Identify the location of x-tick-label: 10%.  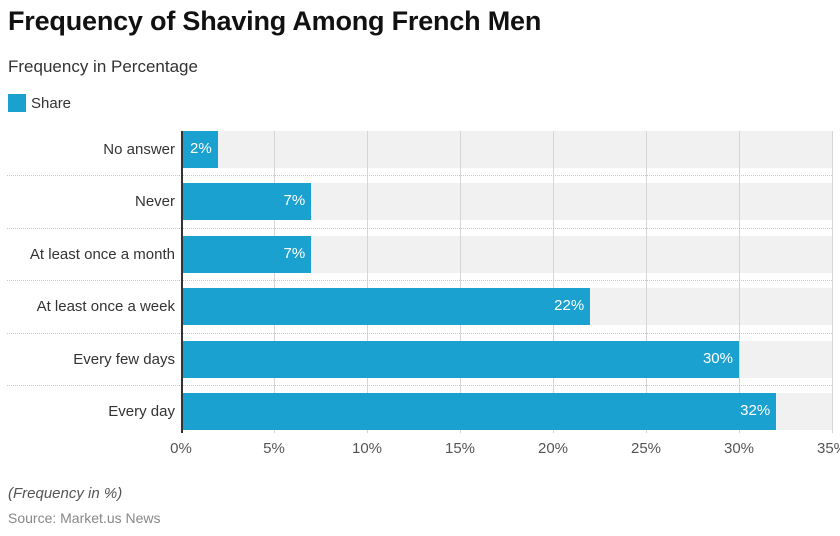
(367, 448).